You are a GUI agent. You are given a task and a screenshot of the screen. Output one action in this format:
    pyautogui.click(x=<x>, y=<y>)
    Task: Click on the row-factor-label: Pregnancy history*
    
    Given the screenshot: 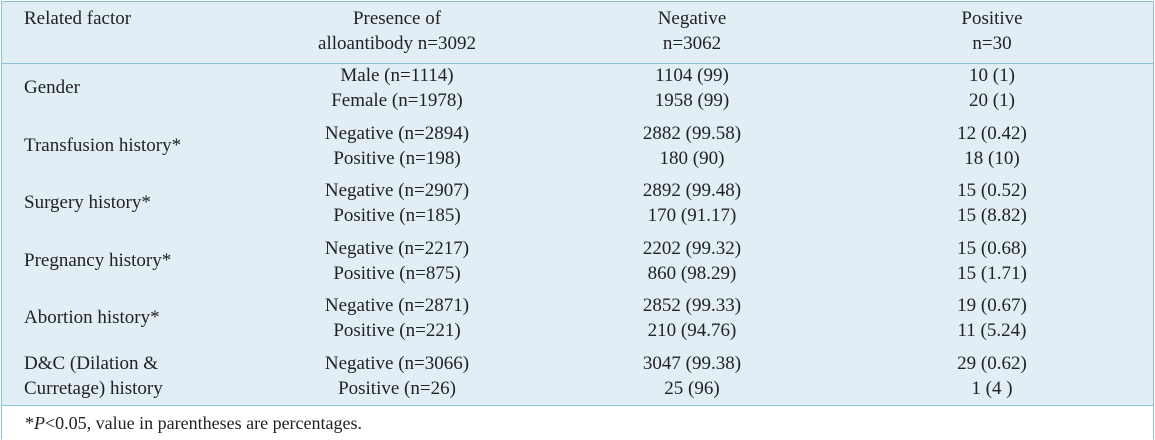 What is the action you would take?
    pyautogui.click(x=98, y=260)
    